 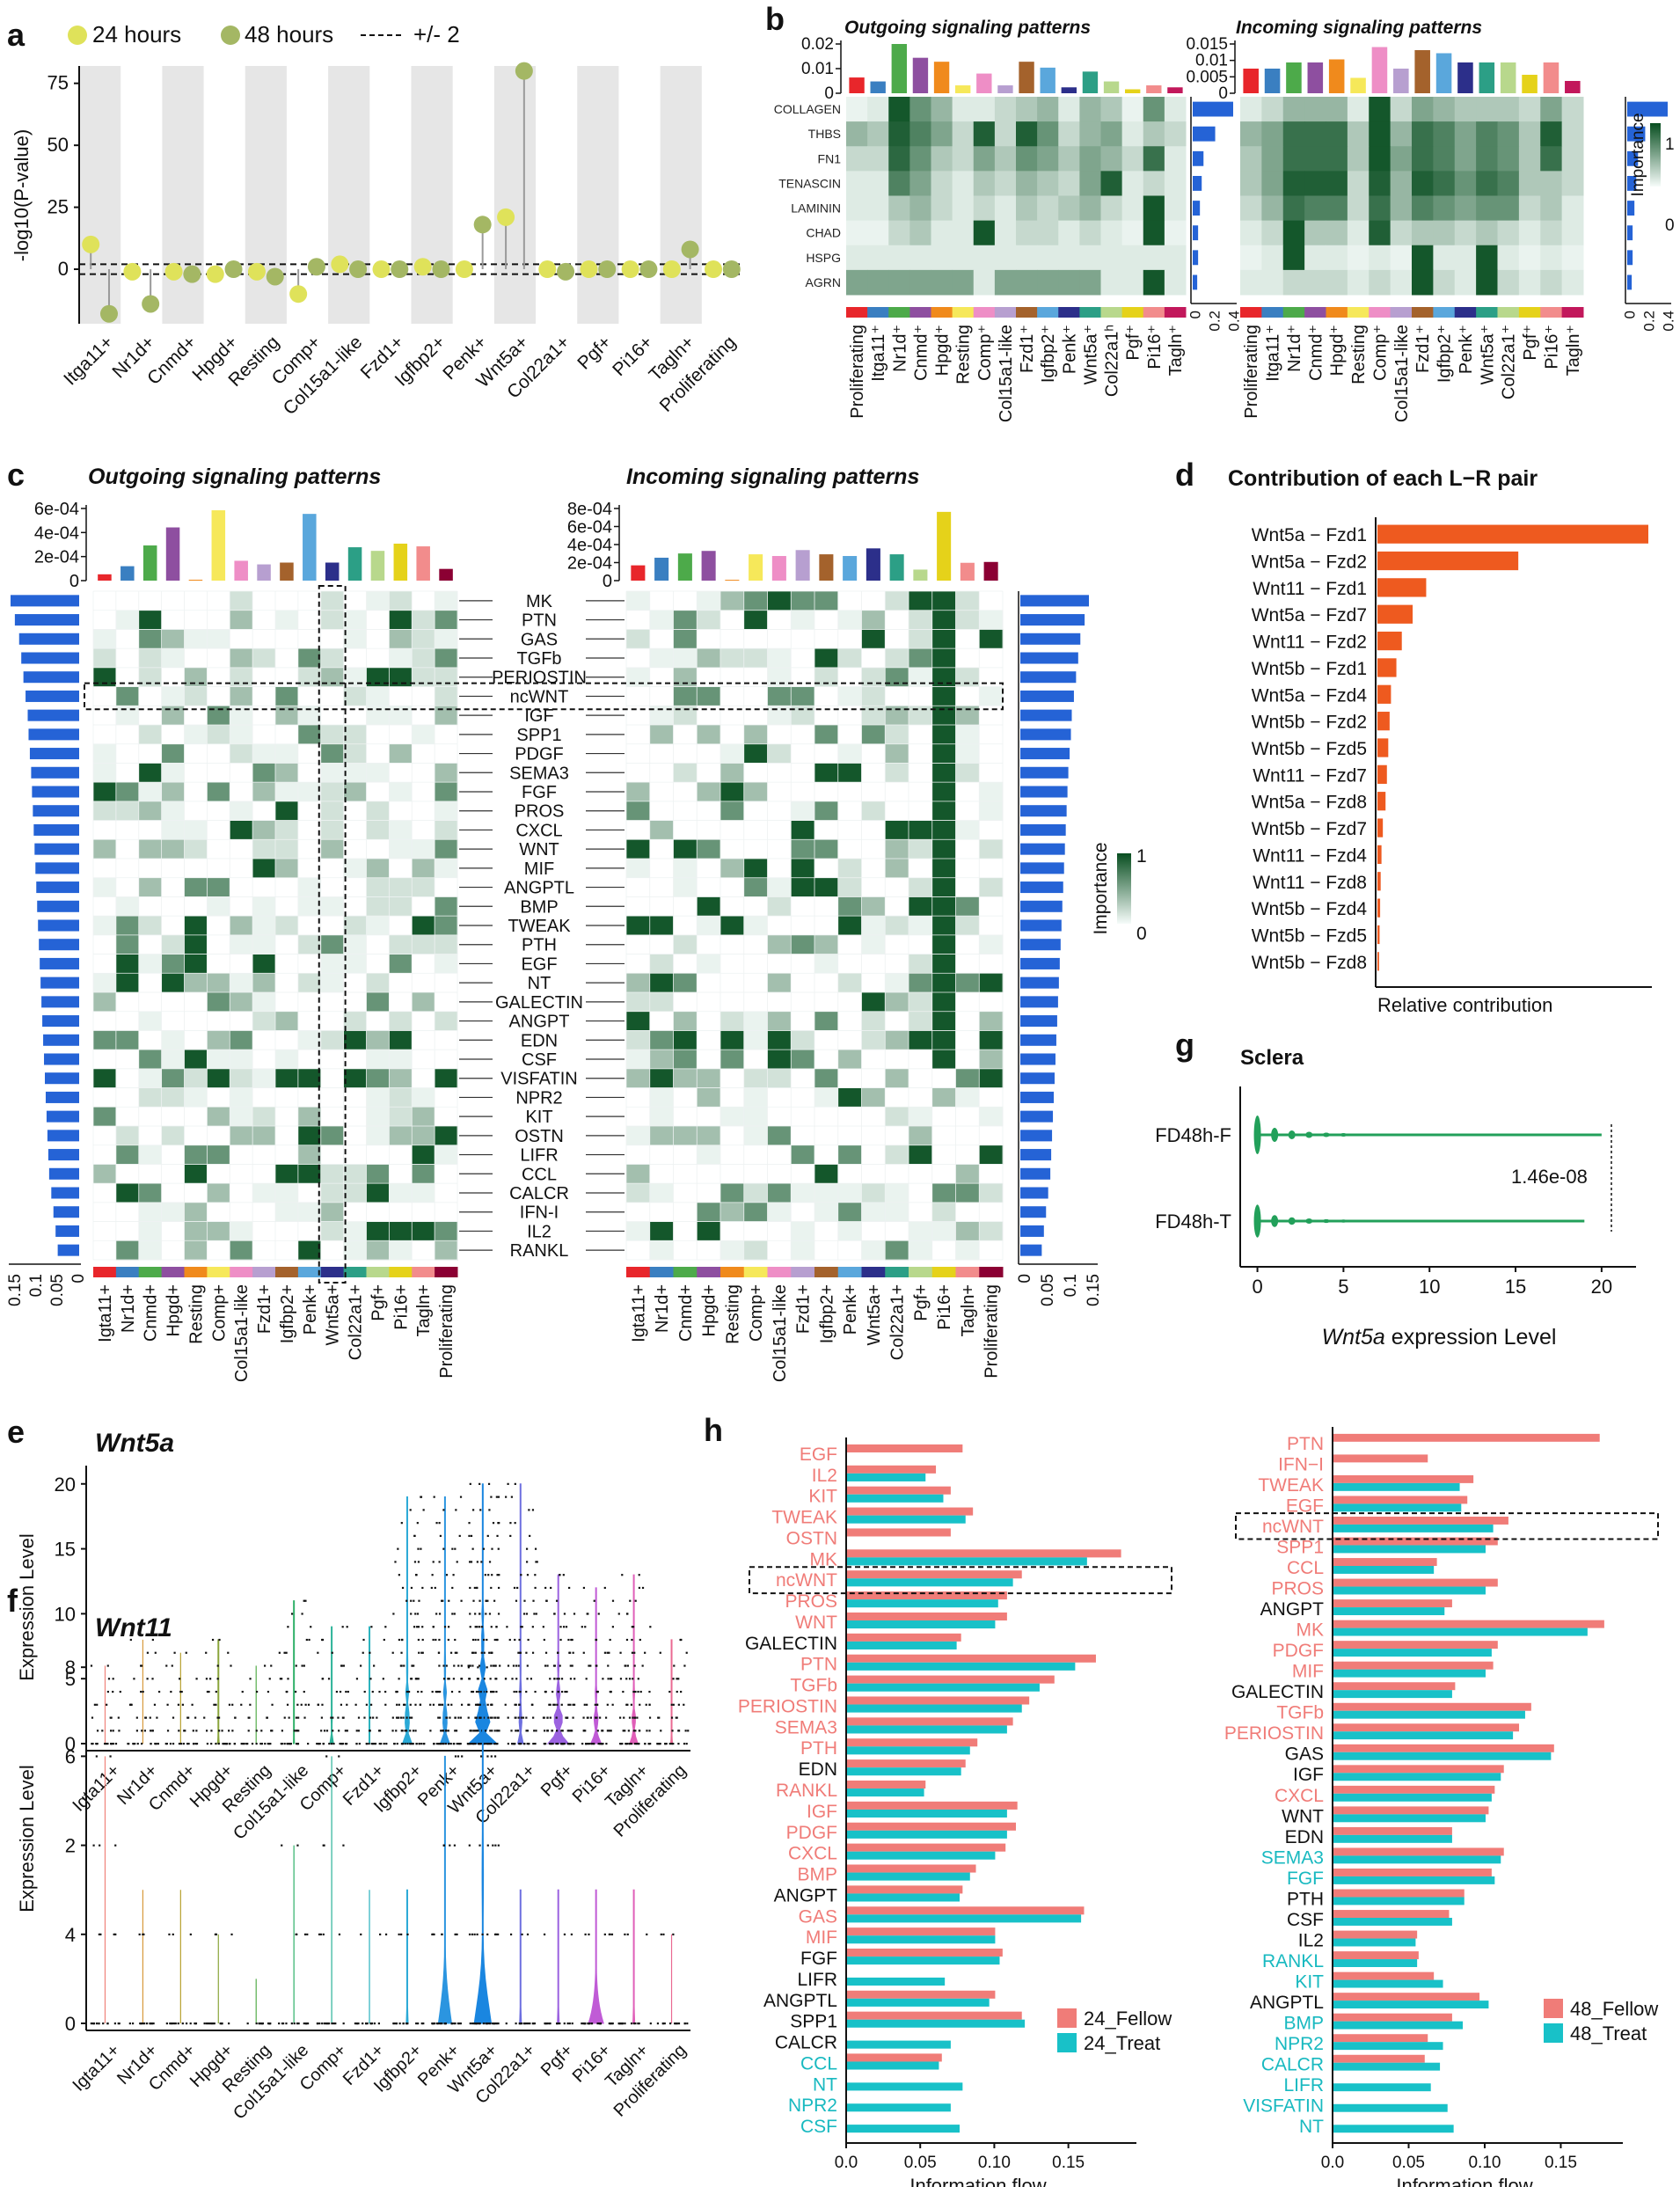 What do you see at coordinates (1439, 1337) in the screenshot?
I see `x-axis-label: Wnt5a expression Level` at bounding box center [1439, 1337].